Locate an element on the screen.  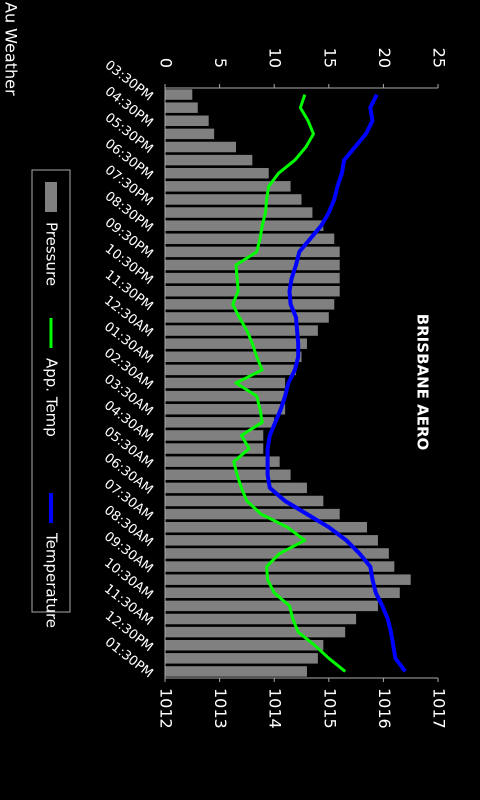
legend-box is located at coordinates (51, 391).